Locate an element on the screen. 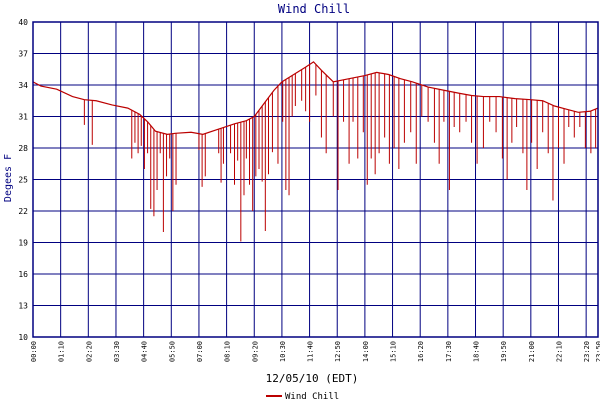 The width and height of the screenshot is (600, 400). x-tick-label: 10:30 is located at coordinates (283, 351).